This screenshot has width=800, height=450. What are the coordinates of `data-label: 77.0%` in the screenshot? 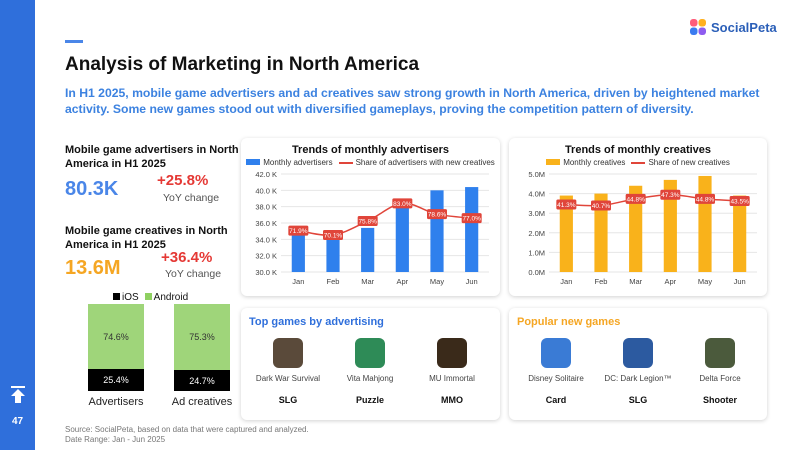 It's located at (471, 218).